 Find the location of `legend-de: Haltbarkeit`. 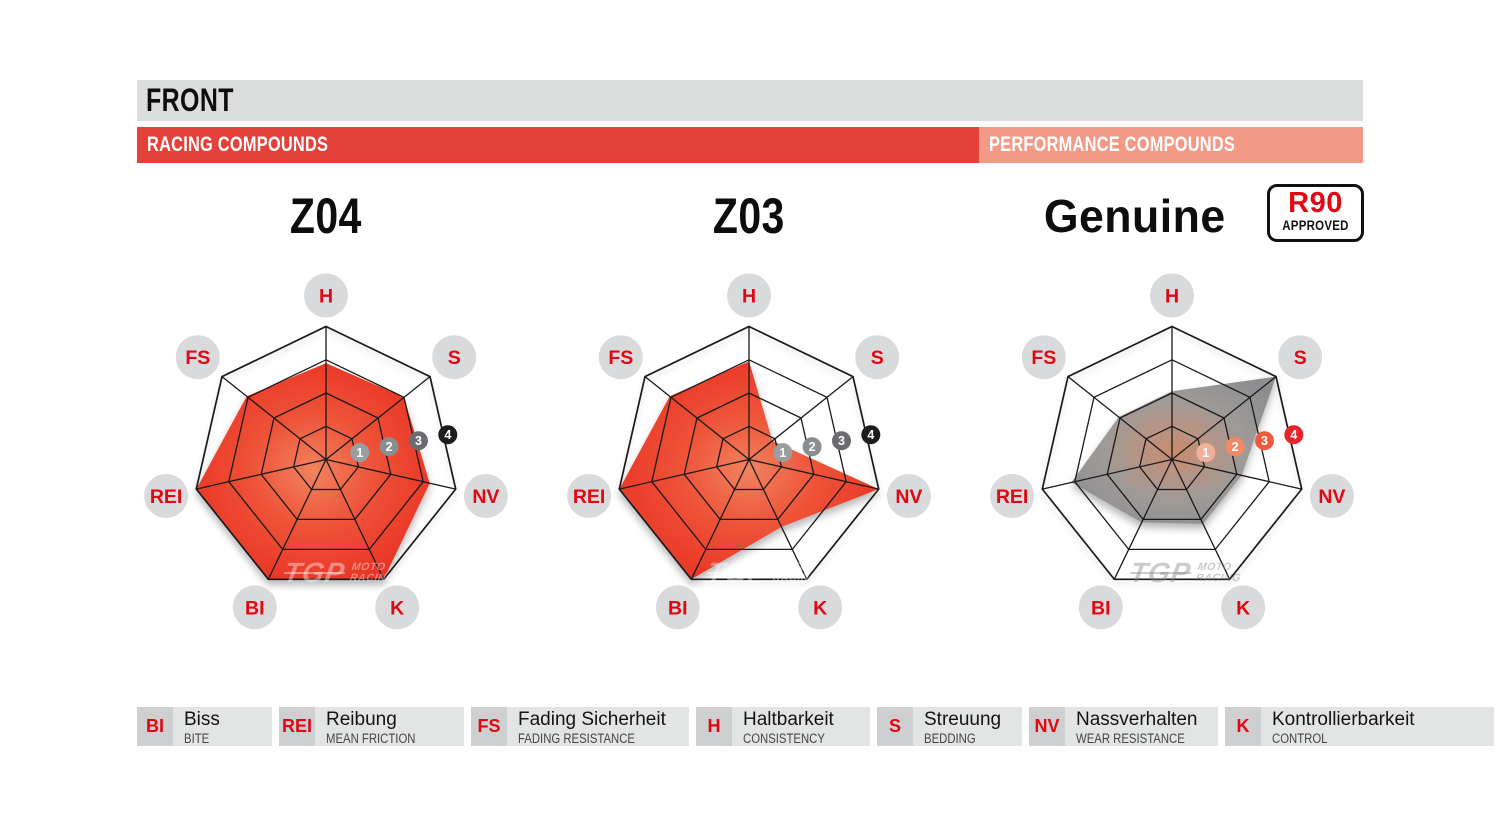

legend-de: Haltbarkeit is located at coordinates (788, 719).